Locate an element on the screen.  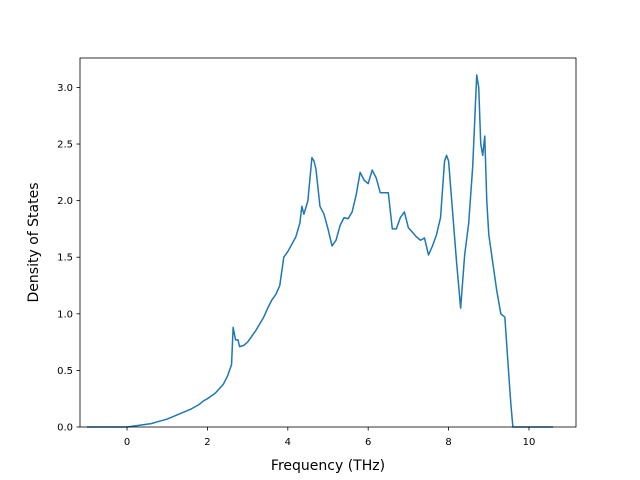
x-tick-label: 0 is located at coordinates (127, 442).